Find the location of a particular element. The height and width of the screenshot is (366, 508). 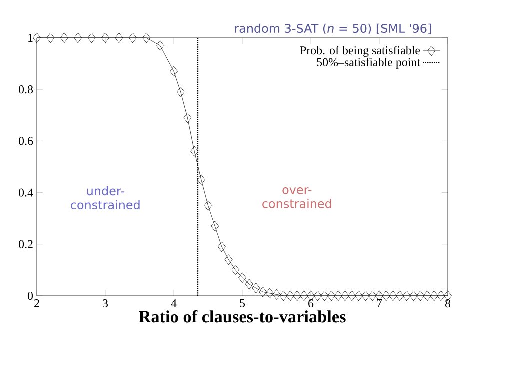

legend-label: 50%–satisfiable point is located at coordinates (368, 63).